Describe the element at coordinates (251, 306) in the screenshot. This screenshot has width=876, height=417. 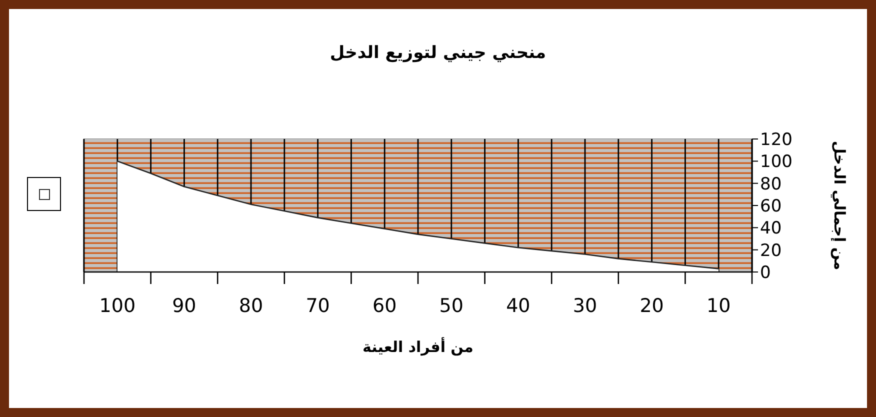
I see `x-tick-label: 80` at that location.